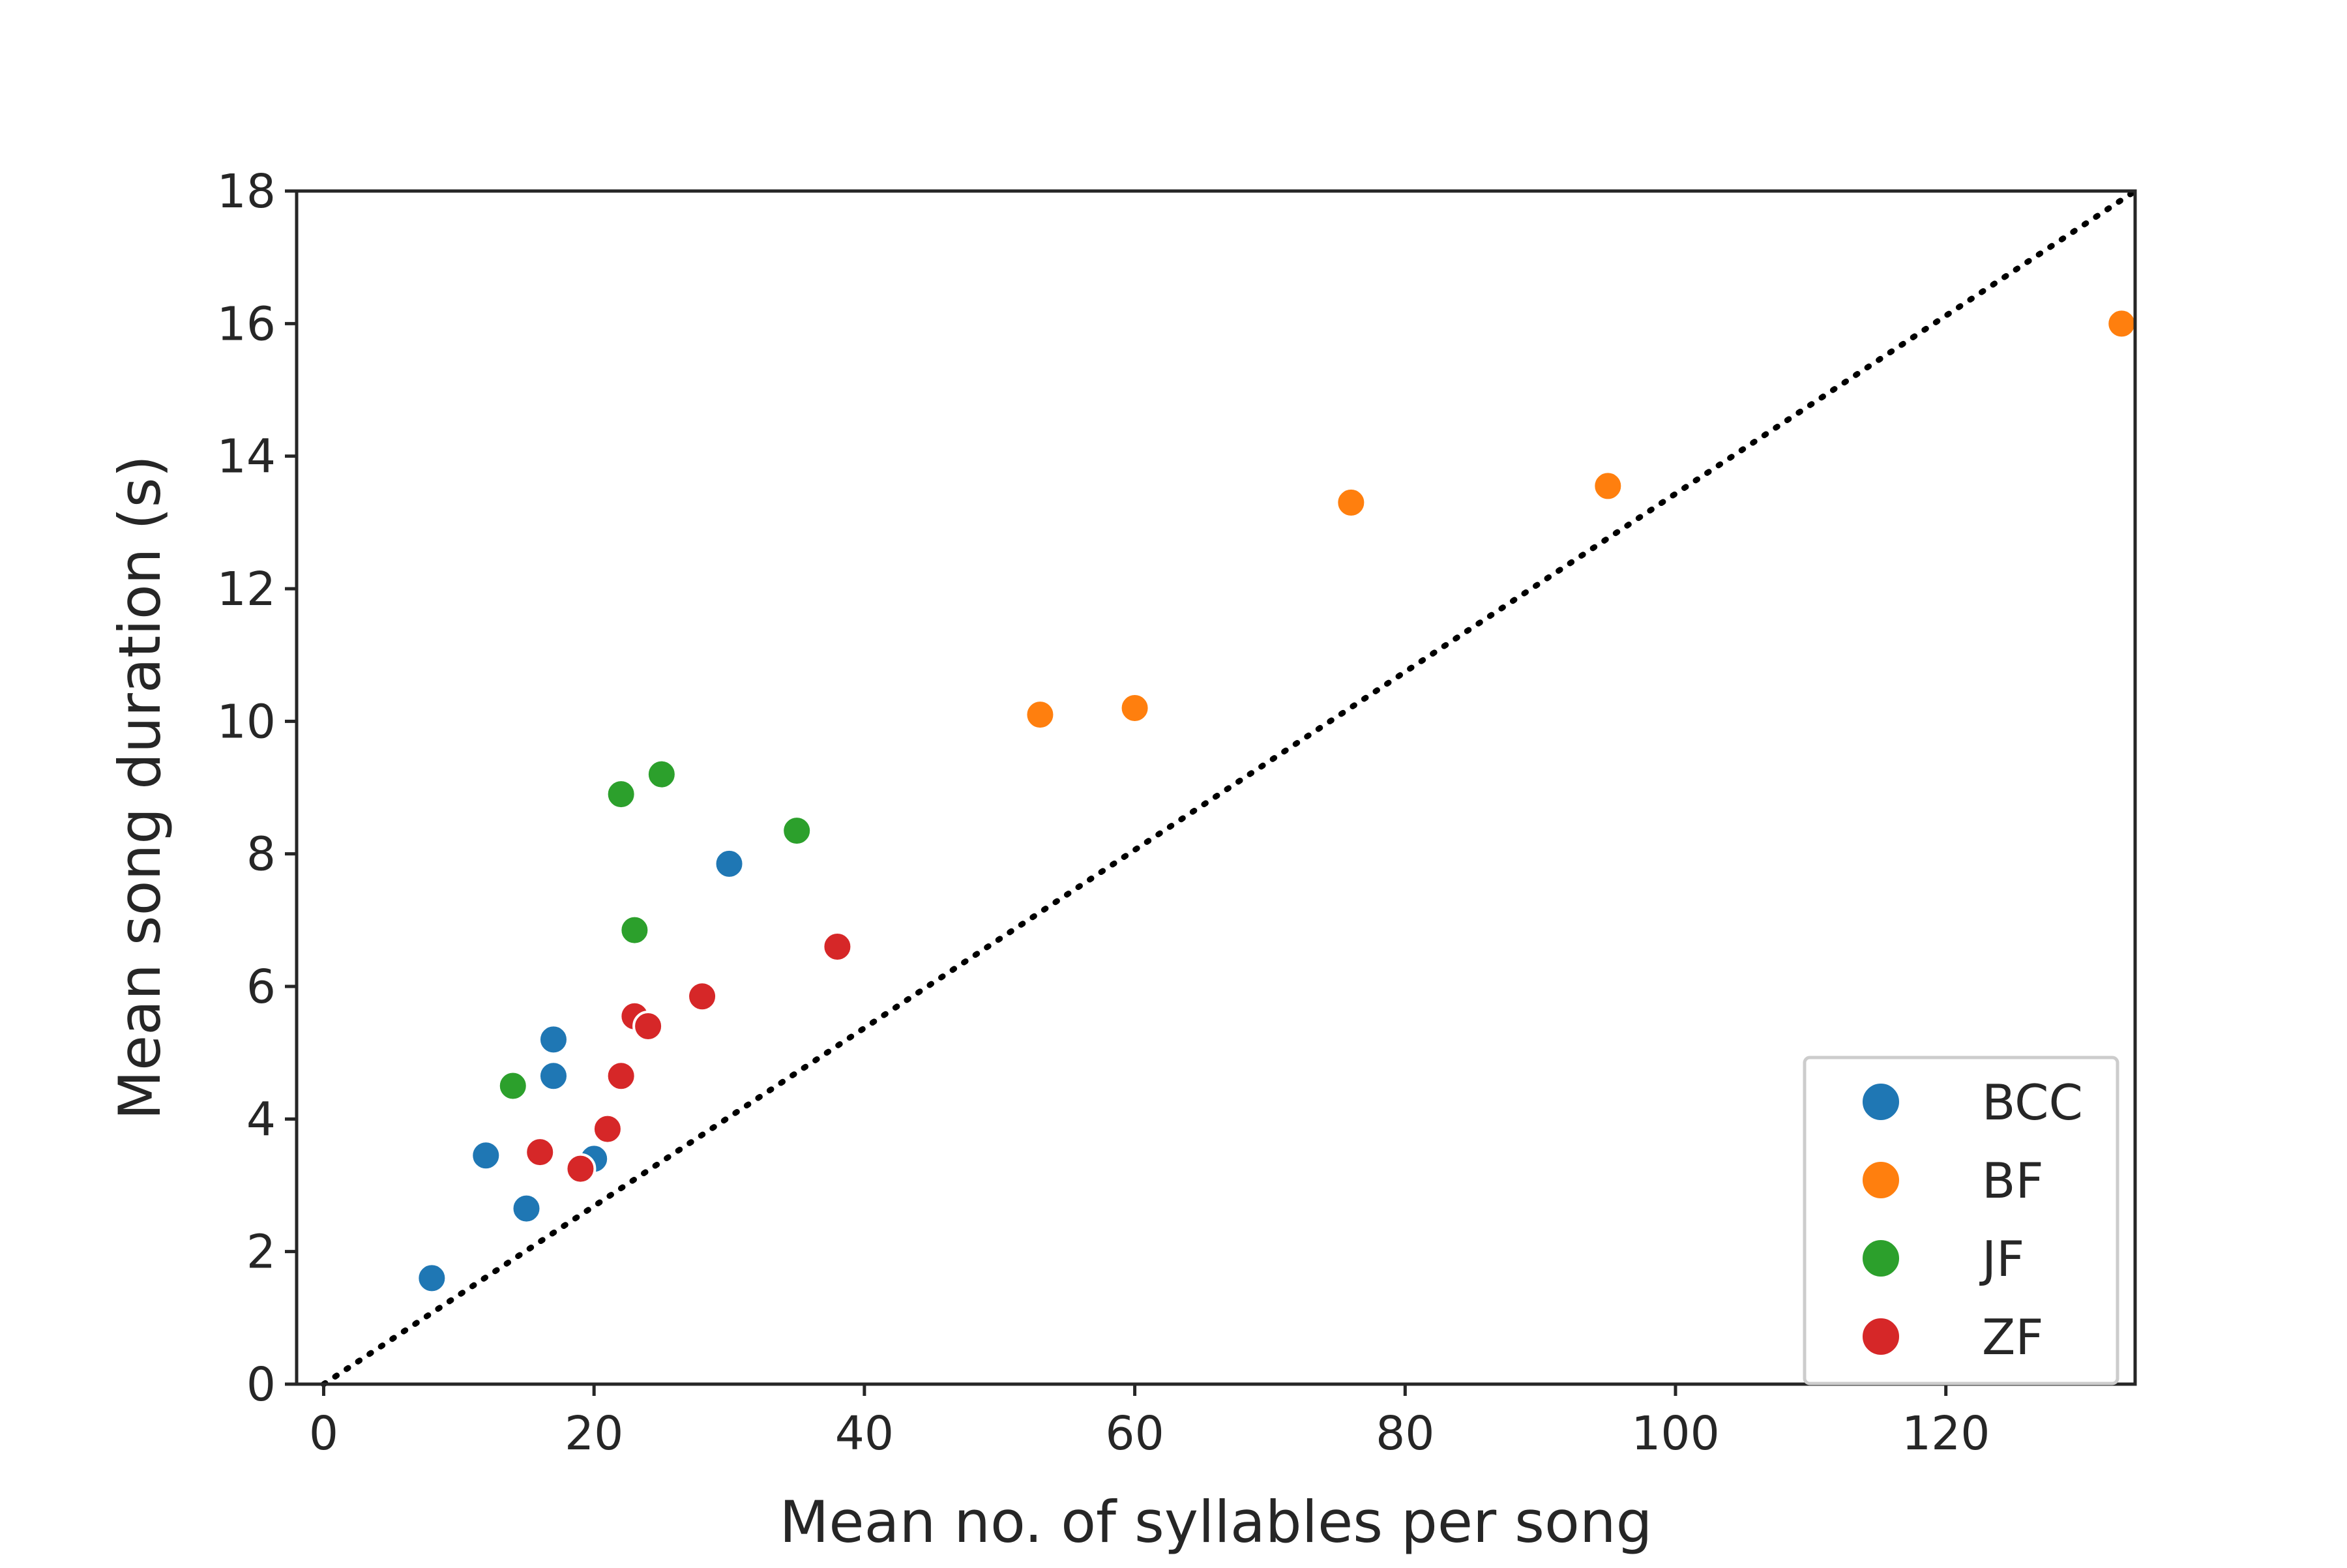 This screenshot has width=2347, height=1568. I want to click on legend-label-bcc: BCC, so click(2032, 1102).